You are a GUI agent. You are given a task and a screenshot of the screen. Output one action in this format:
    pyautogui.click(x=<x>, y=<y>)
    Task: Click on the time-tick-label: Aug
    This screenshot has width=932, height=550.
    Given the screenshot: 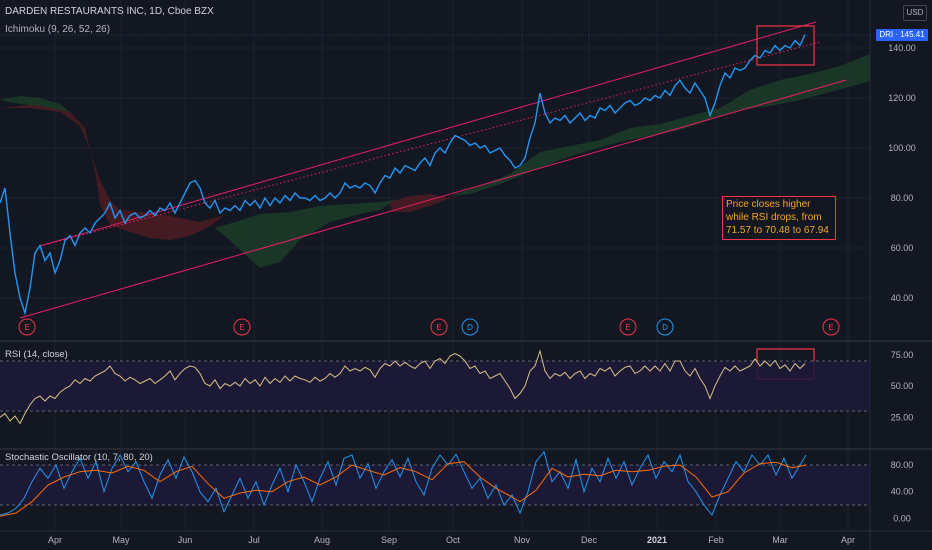 What is the action you would take?
    pyautogui.click(x=322, y=540)
    